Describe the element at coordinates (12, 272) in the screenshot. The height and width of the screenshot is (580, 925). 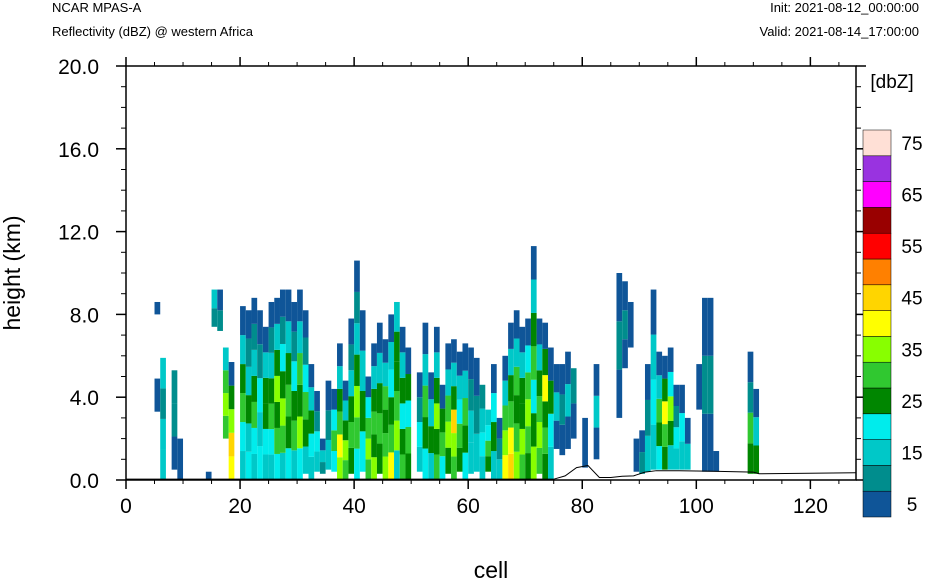
I see `y-axis-label: height (km)` at that location.